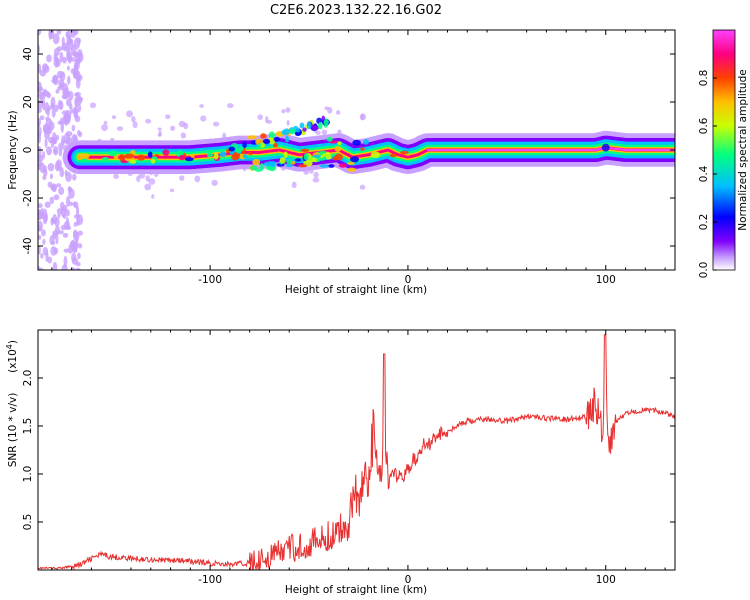  What do you see at coordinates (28, 522) in the screenshot?
I see `snr-y-tick-label: 0.5` at bounding box center [28, 522].